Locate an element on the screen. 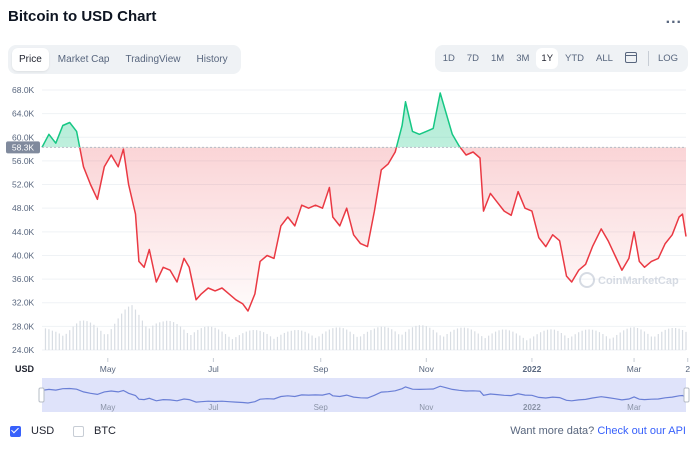 The image size is (700, 450). range-1d: 1D is located at coordinates (448, 58).